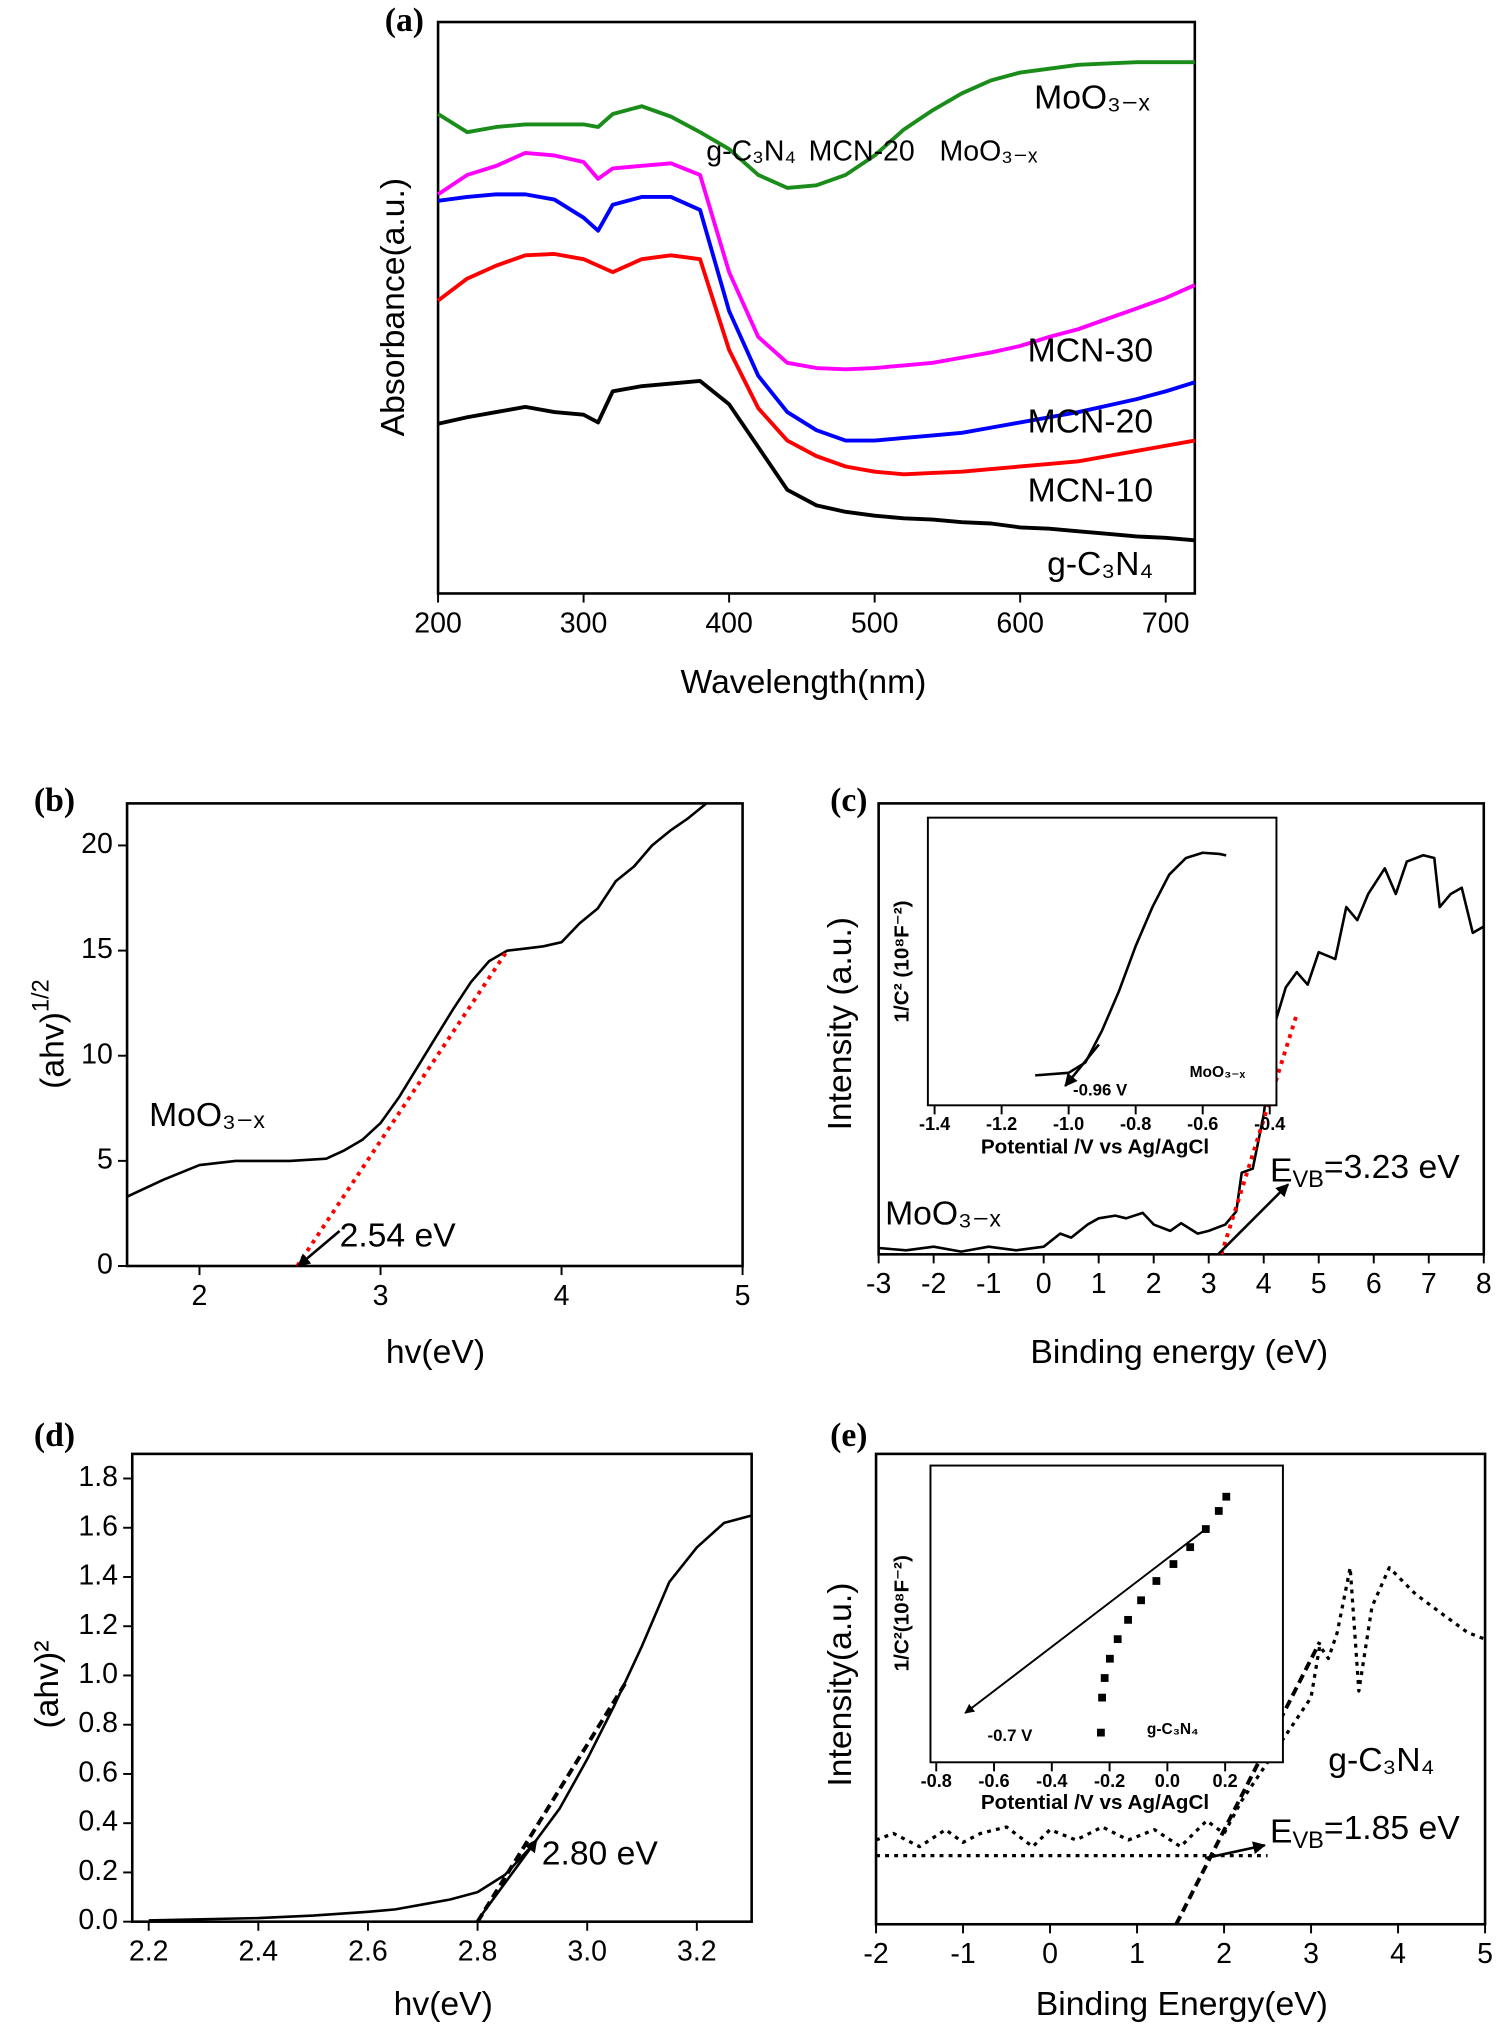 Image resolution: width=1502 pixels, height=2037 pixels. Describe the element at coordinates (902, 1613) in the screenshot. I see `y-axis-label: 1/C²(10⁸F⁻²)` at that location.